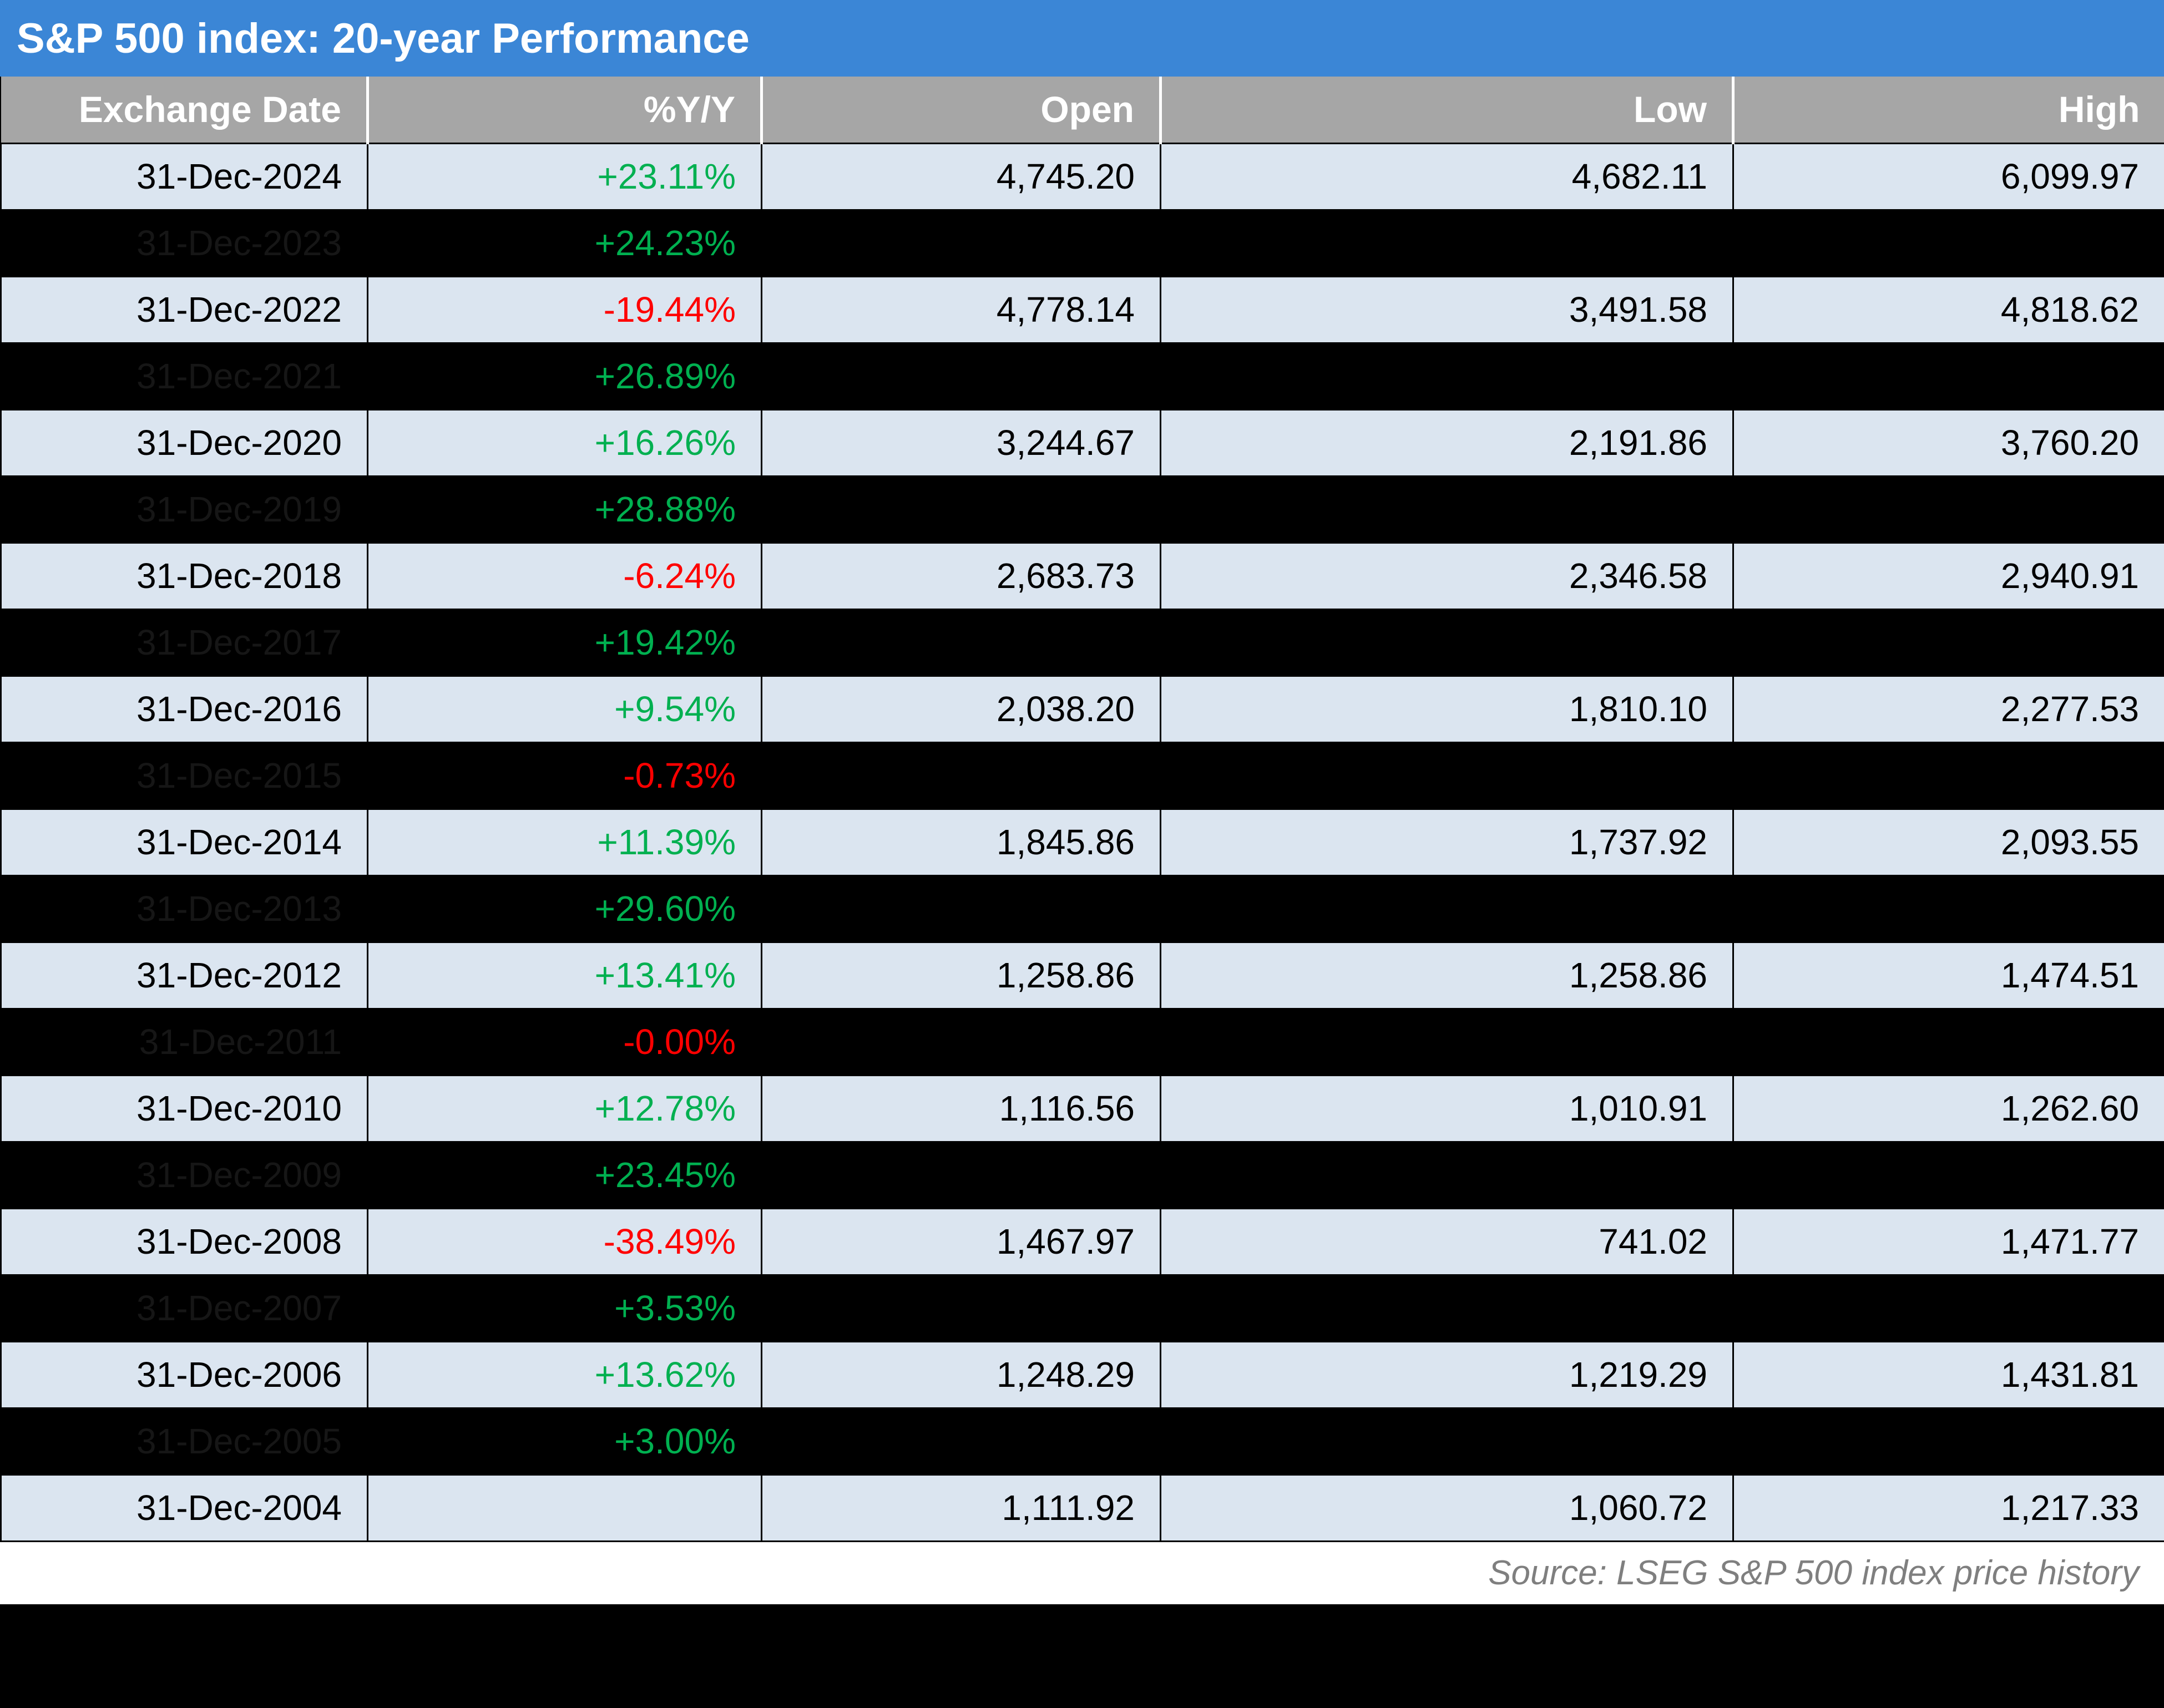 The width and height of the screenshot is (2164, 1708). What do you see at coordinates (184, 1308) in the screenshot?
I see `exchange-date-cell: 31-Dec-2007` at bounding box center [184, 1308].